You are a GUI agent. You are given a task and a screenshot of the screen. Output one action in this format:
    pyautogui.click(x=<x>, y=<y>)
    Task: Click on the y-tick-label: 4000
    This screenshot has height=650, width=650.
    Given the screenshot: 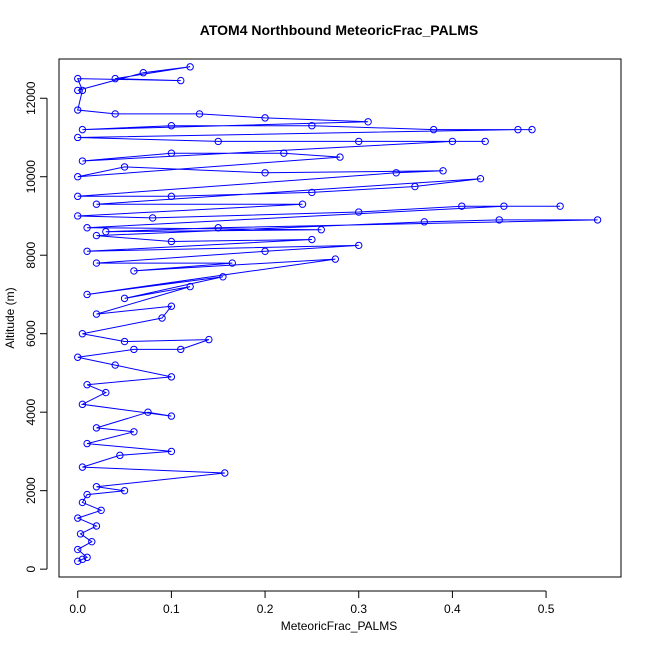 What is the action you would take?
    pyautogui.click(x=31, y=412)
    